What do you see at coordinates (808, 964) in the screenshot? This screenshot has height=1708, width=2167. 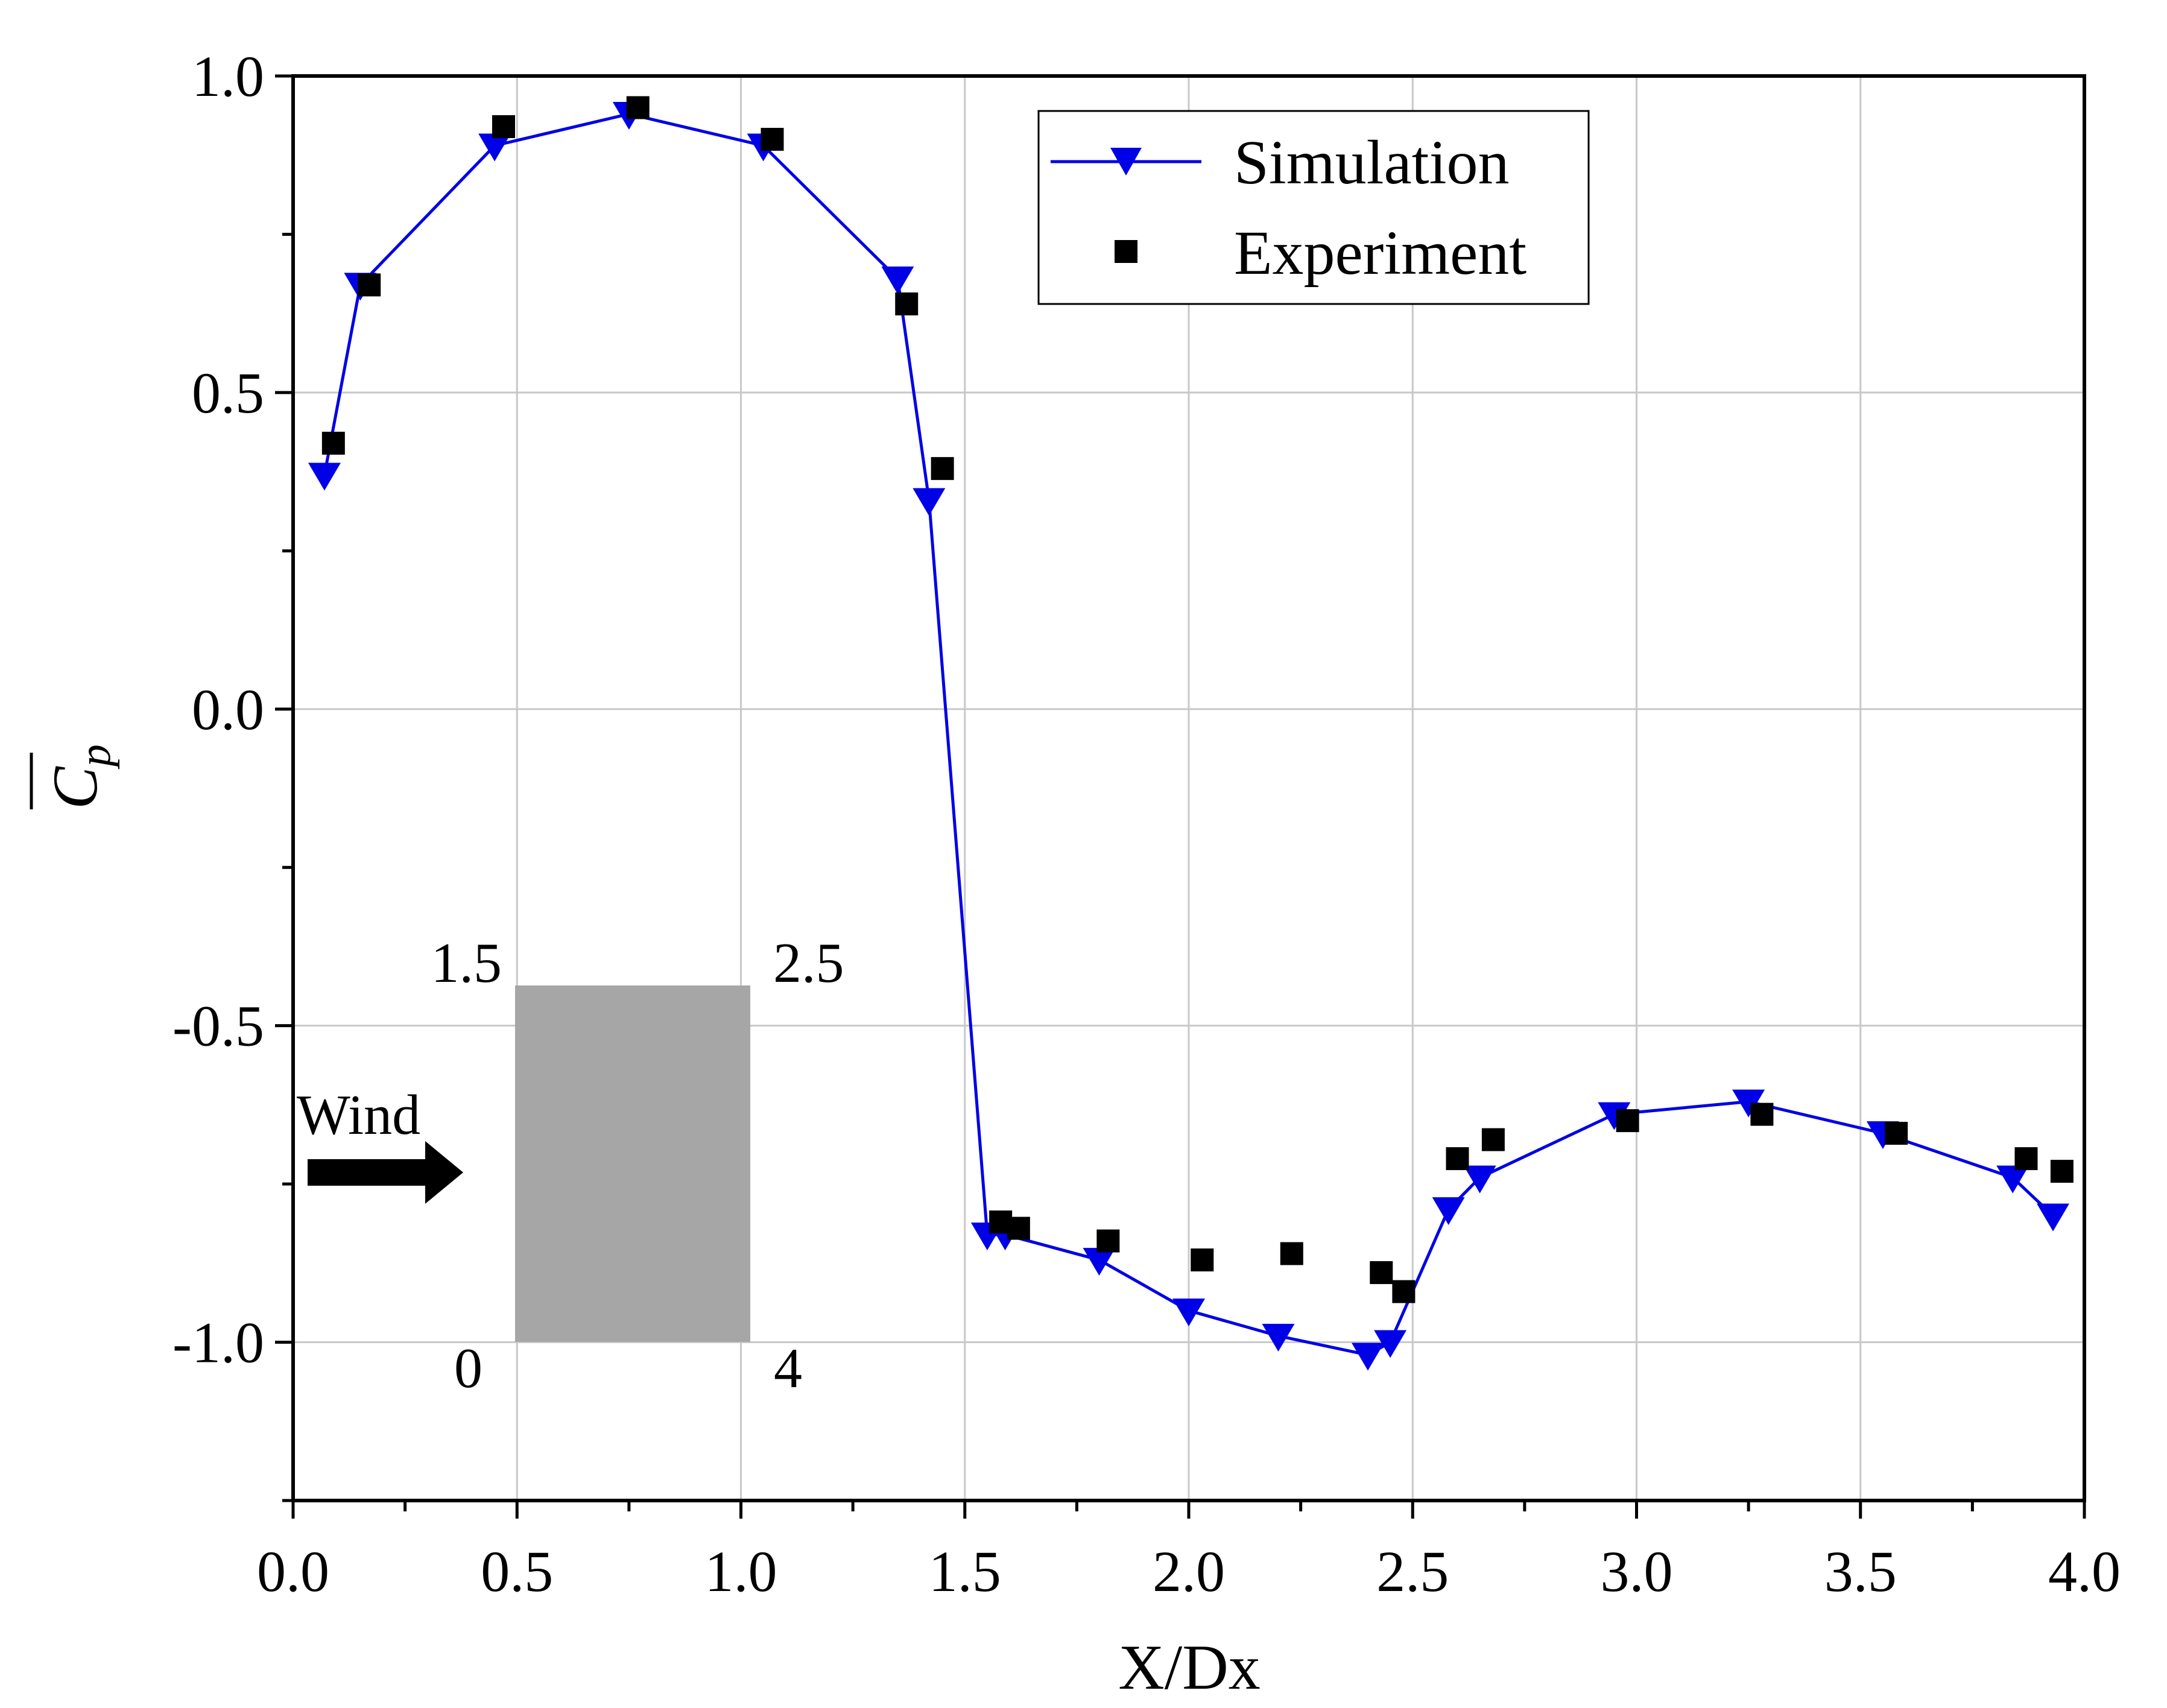 I see `inset-label-top-right: 2.5` at bounding box center [808, 964].